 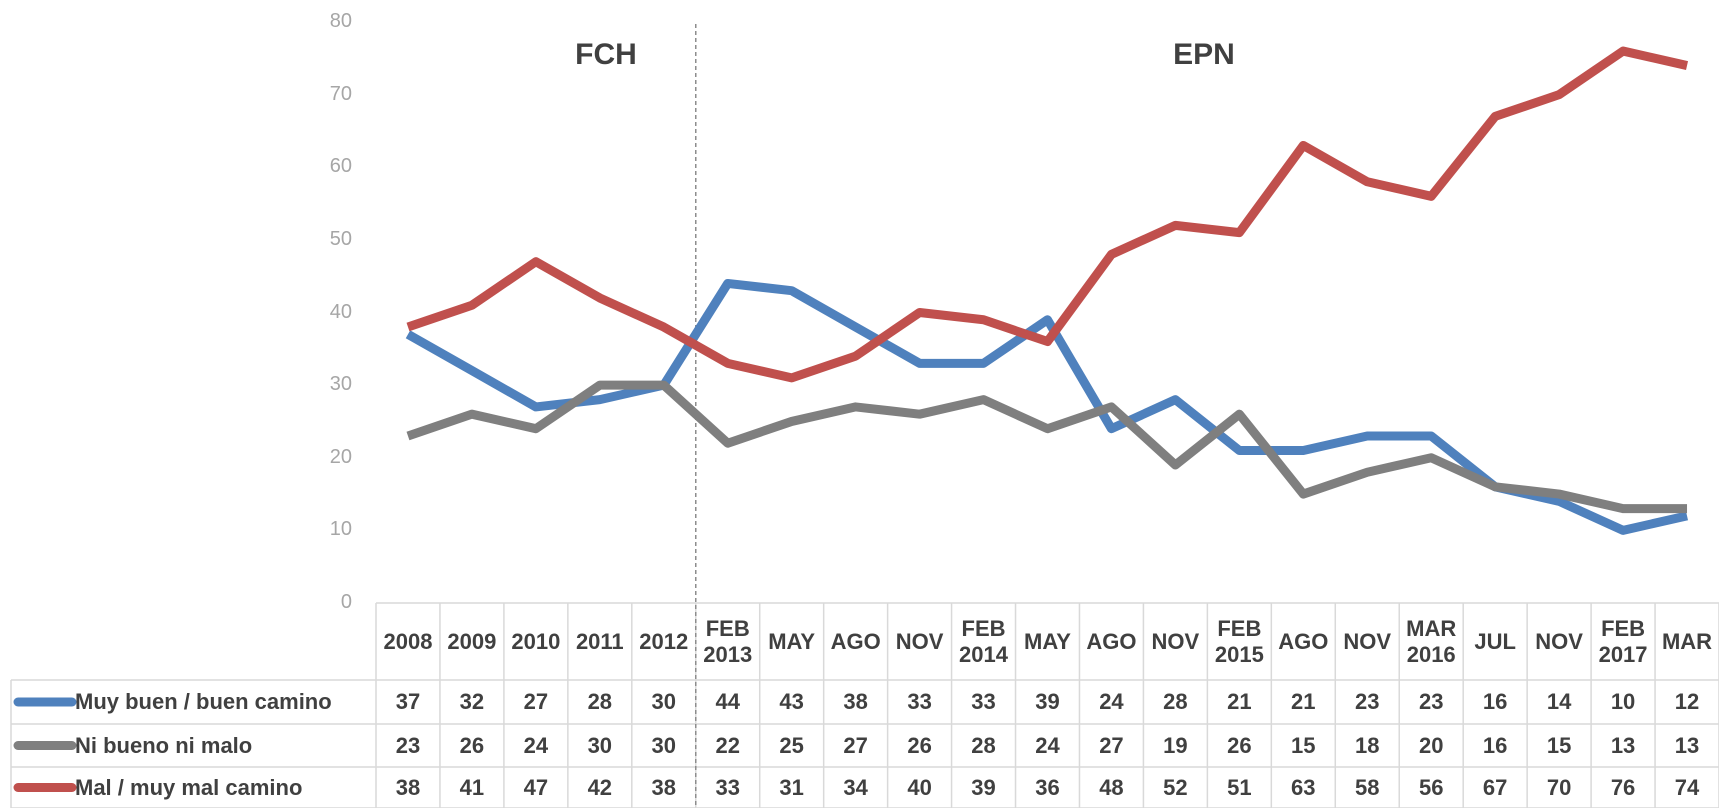 What do you see at coordinates (1687, 702) in the screenshot?
I see `table-value: 12` at bounding box center [1687, 702].